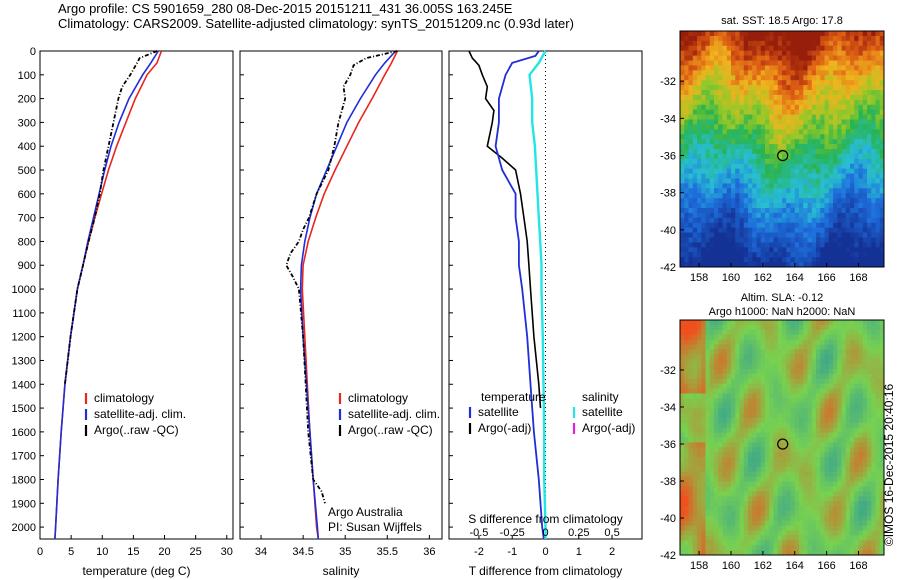 The height and width of the screenshot is (580, 900). I want to click on map-x-tick-label: 158, so click(699, 566).